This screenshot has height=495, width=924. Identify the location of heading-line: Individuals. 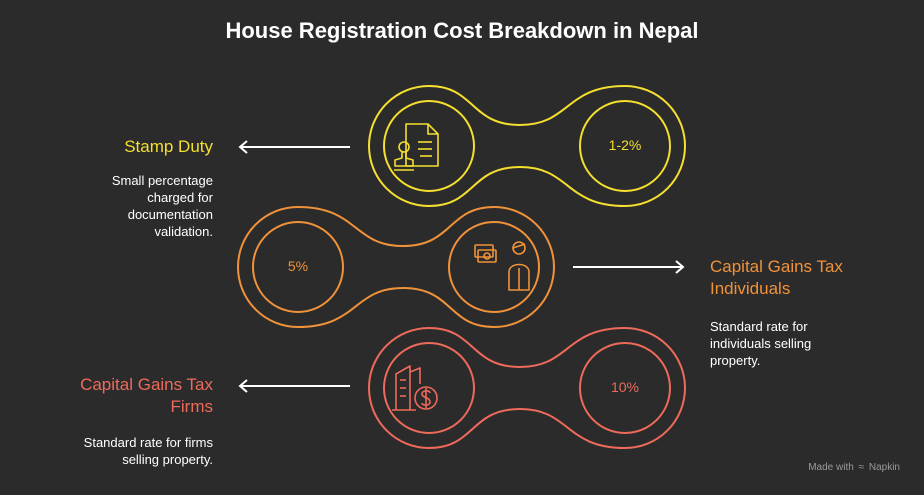
(750, 288).